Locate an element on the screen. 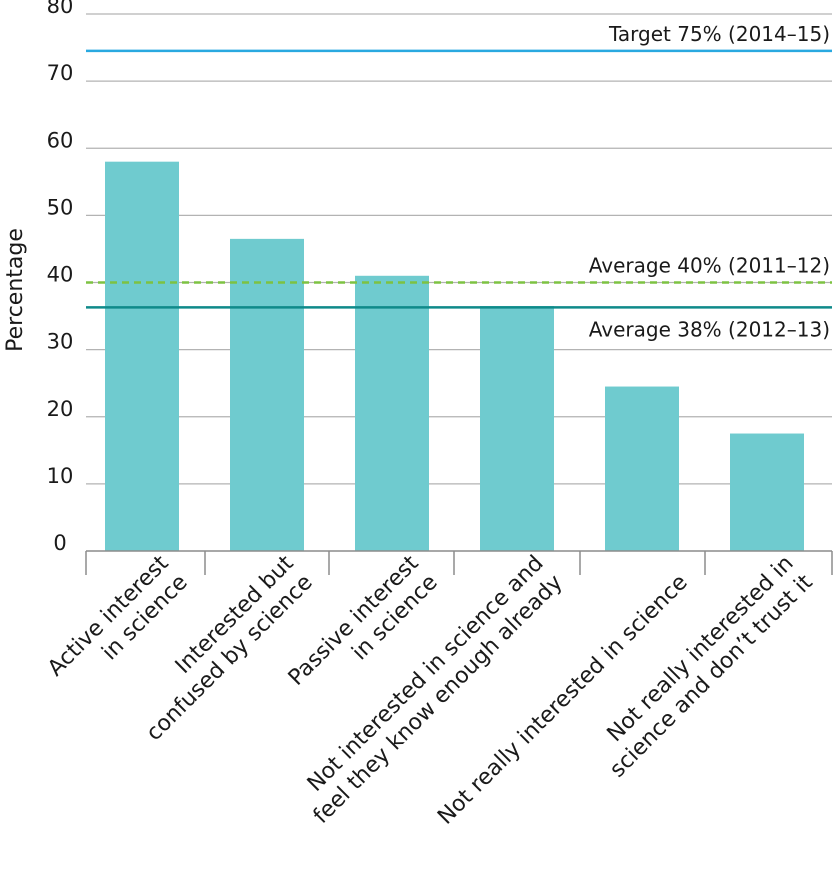  reference-line-label: Average 38% (2012–13) is located at coordinates (709, 329).